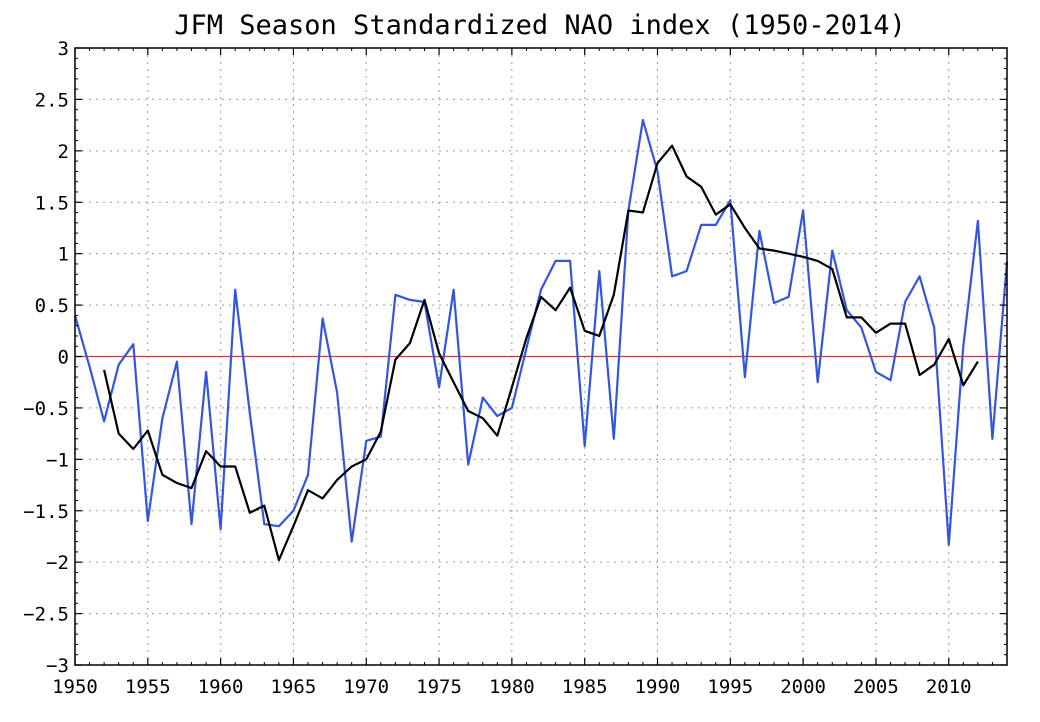 The height and width of the screenshot is (722, 1040). What do you see at coordinates (949, 687) in the screenshot?
I see `x-tick-label: 2010` at bounding box center [949, 687].